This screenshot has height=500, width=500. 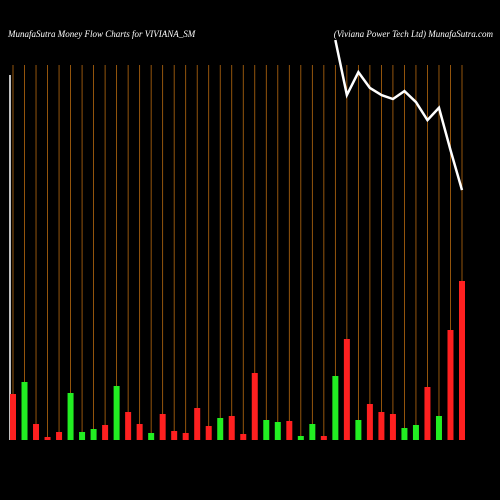 What do you see at coordinates (399, 115) in the screenshot?
I see `money-flow-line` at bounding box center [399, 115].